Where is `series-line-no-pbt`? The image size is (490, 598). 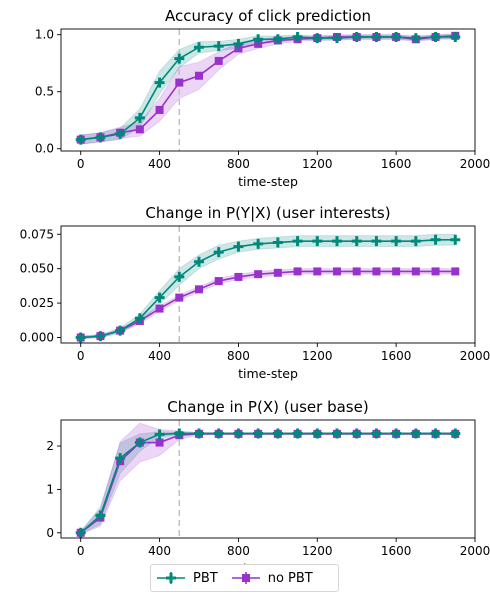 series-line-no-pbt is located at coordinates (268, 304).